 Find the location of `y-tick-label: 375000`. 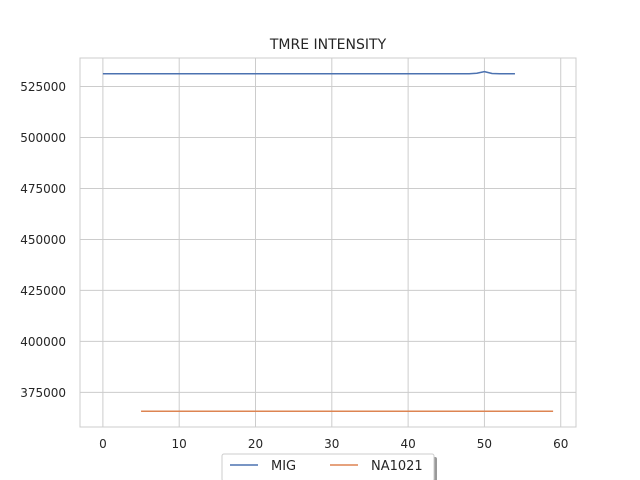

y-tick-label: 375000 is located at coordinates (43, 393).